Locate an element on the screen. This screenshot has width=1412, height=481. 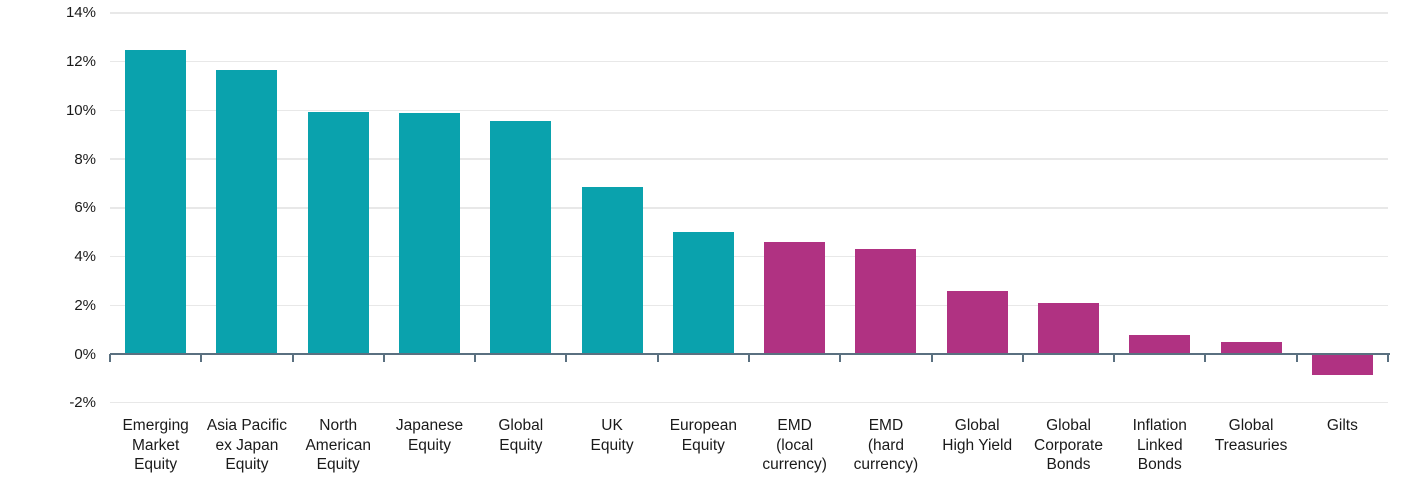
x-category-label: Global Equity is located at coordinates (521, 435).